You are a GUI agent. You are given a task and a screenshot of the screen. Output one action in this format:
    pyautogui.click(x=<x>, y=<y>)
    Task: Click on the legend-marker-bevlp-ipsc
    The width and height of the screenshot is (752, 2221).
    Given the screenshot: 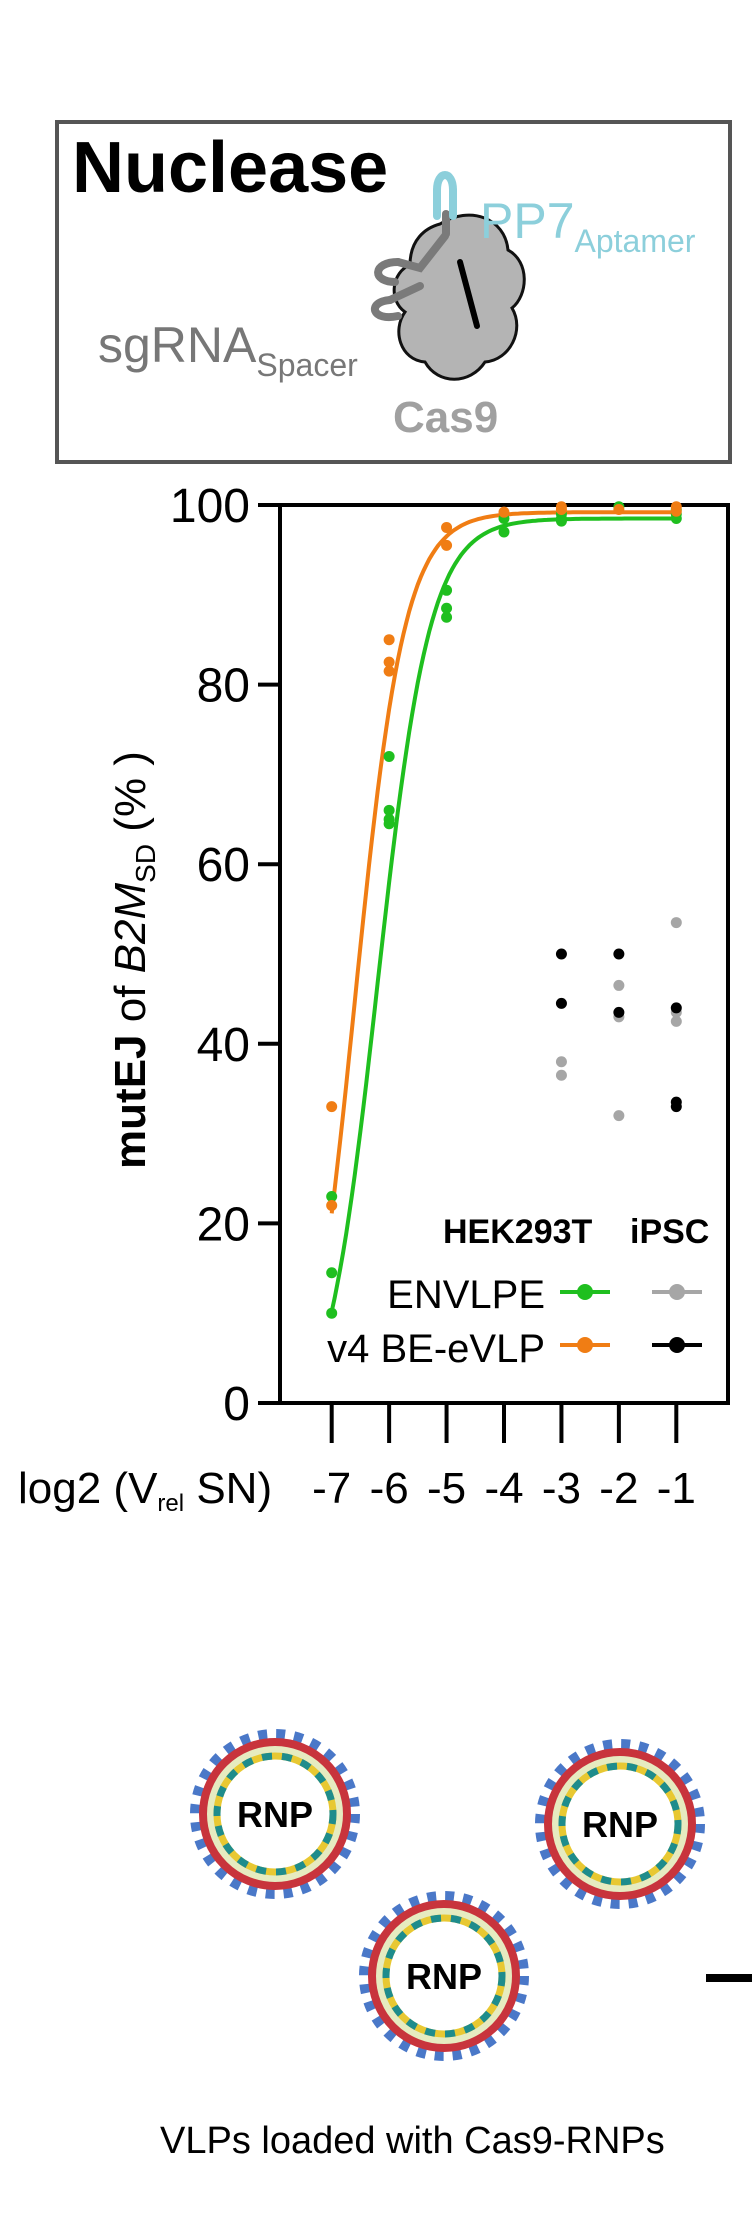 What is the action you would take?
    pyautogui.click(x=677, y=1345)
    